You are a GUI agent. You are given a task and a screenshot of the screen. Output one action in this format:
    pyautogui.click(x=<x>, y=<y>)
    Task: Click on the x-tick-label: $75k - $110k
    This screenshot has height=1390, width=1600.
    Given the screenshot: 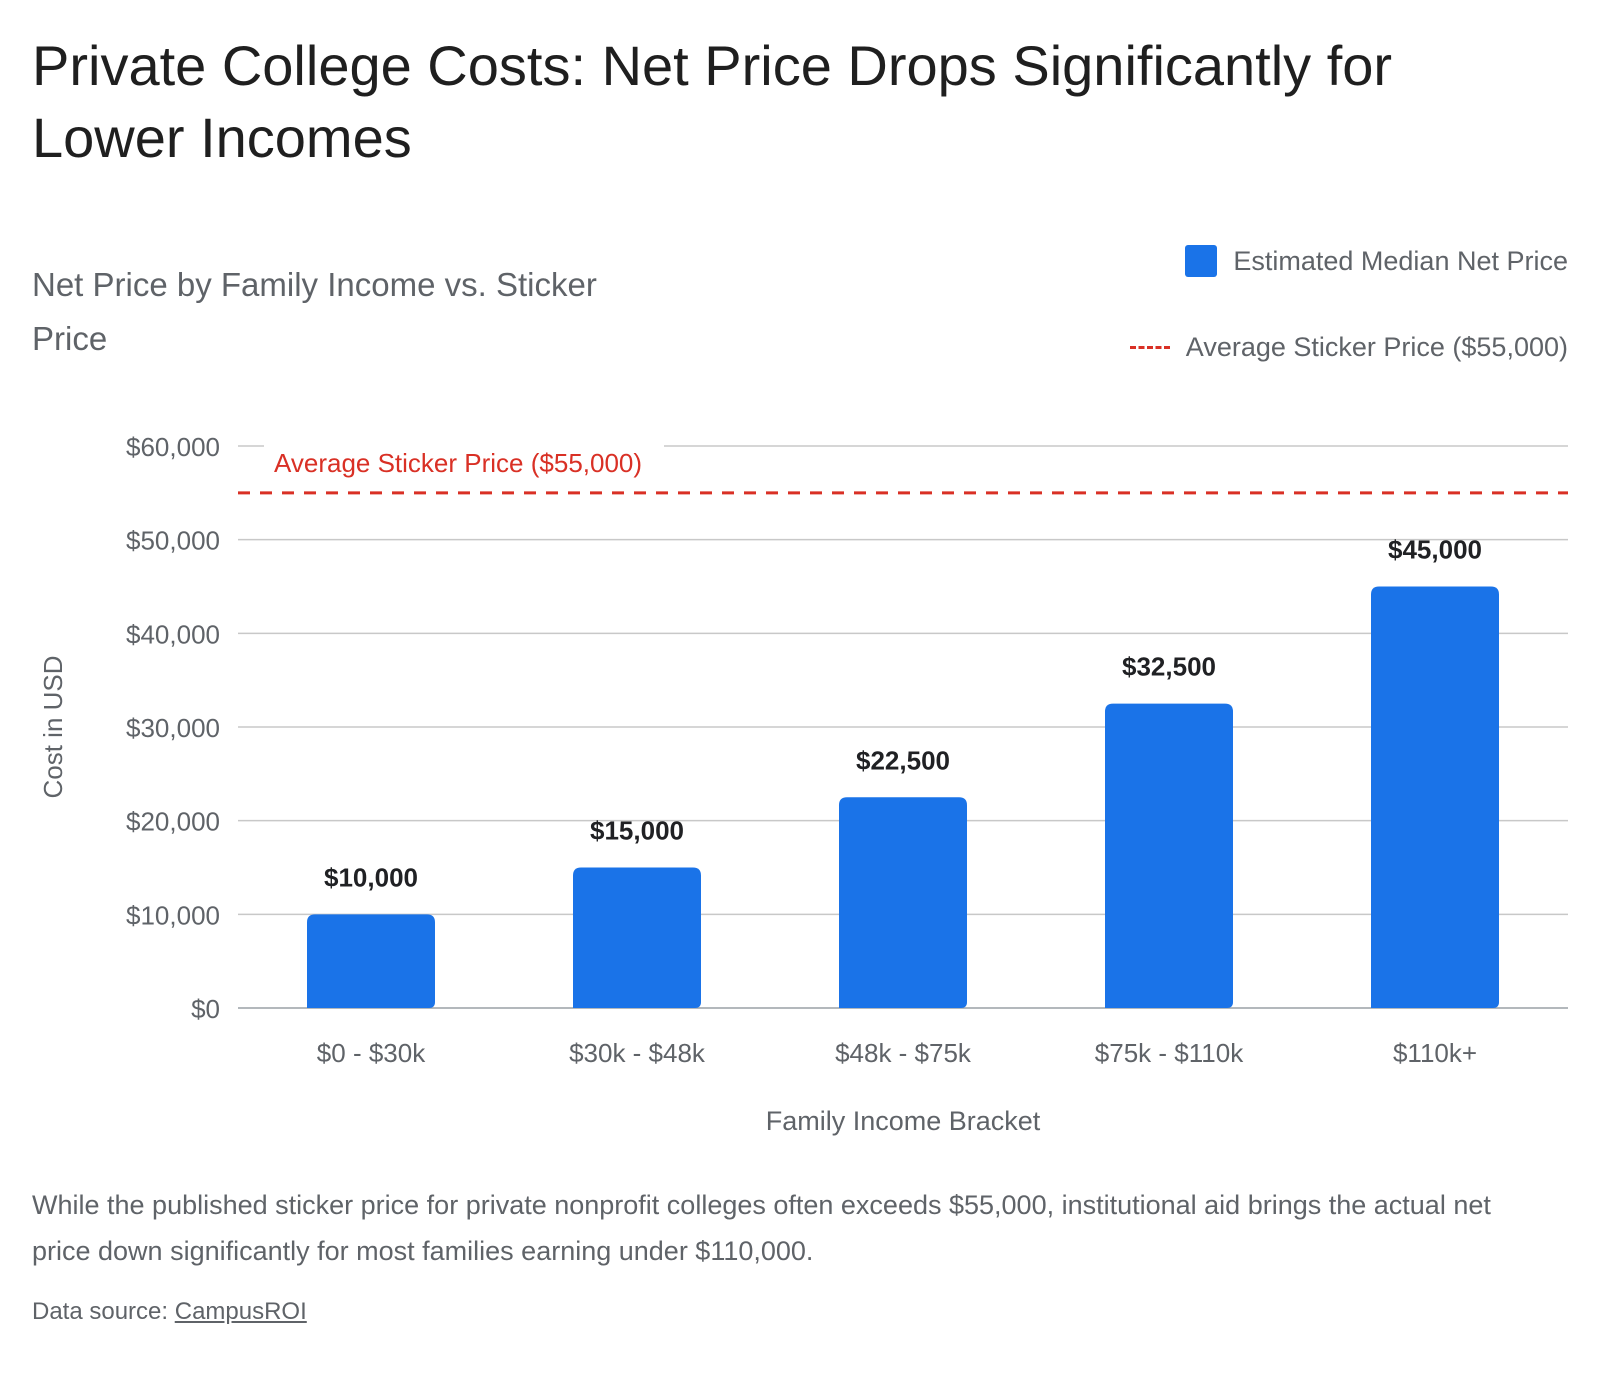 What is the action you would take?
    pyautogui.click(x=1169, y=1053)
    